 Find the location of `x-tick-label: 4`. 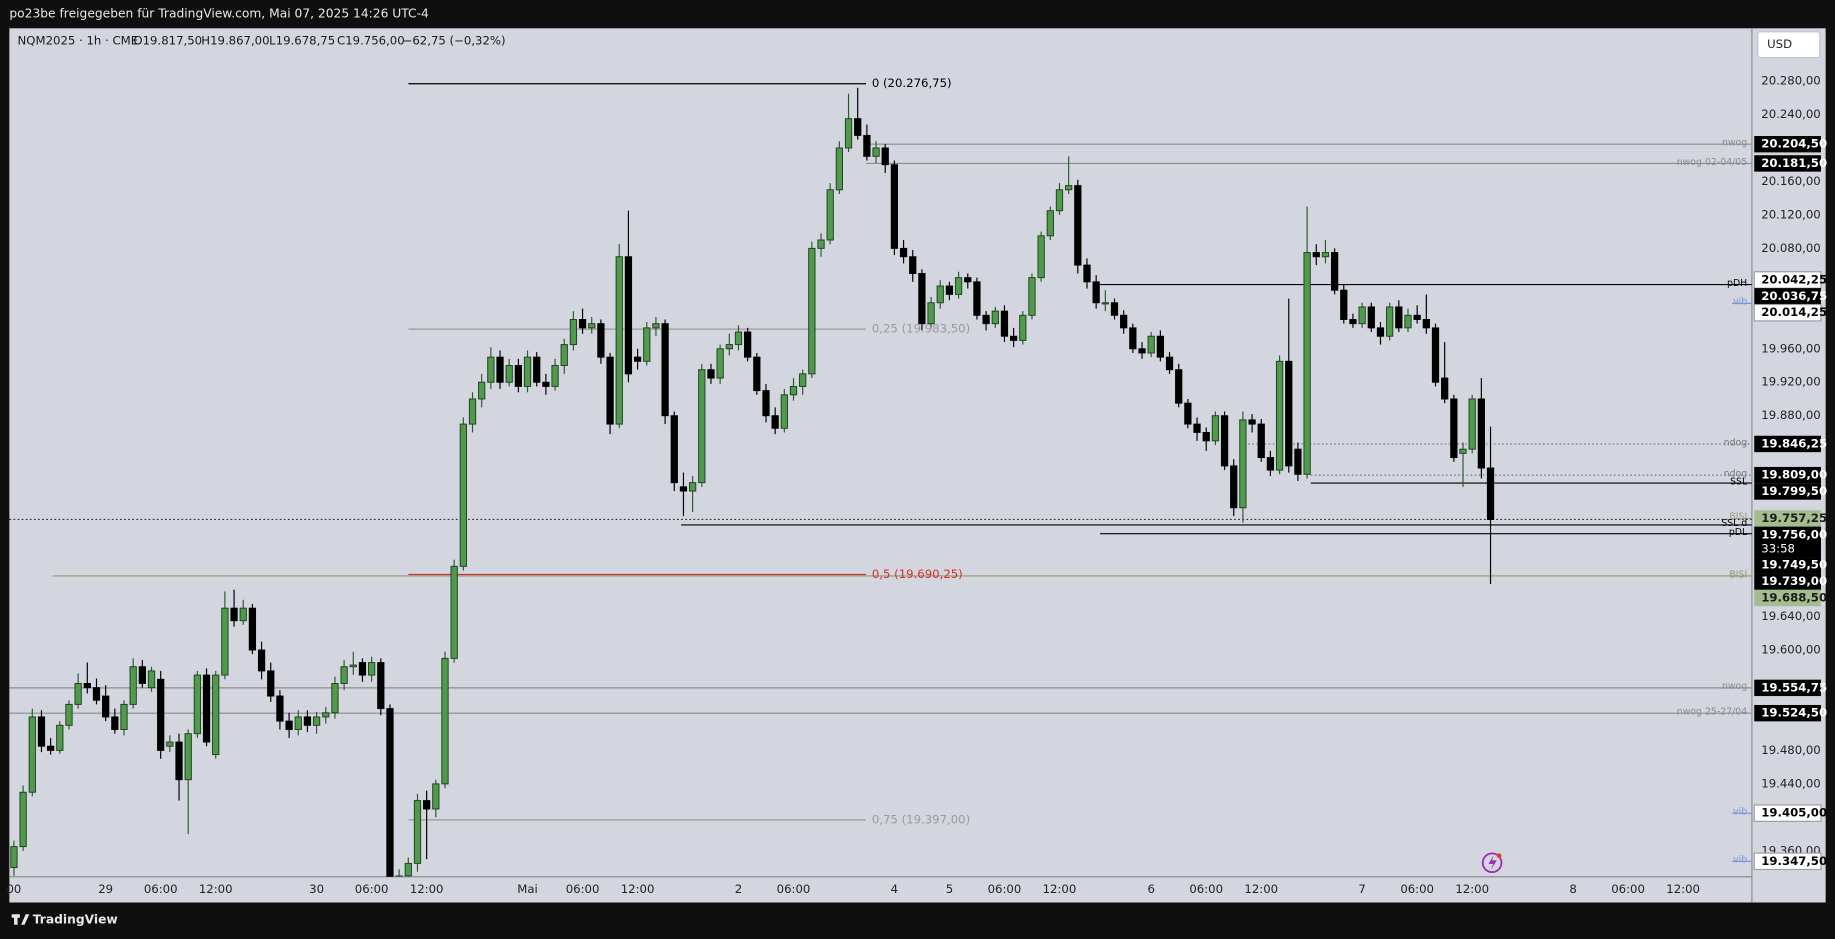

x-tick-label: 4 is located at coordinates (894, 889).